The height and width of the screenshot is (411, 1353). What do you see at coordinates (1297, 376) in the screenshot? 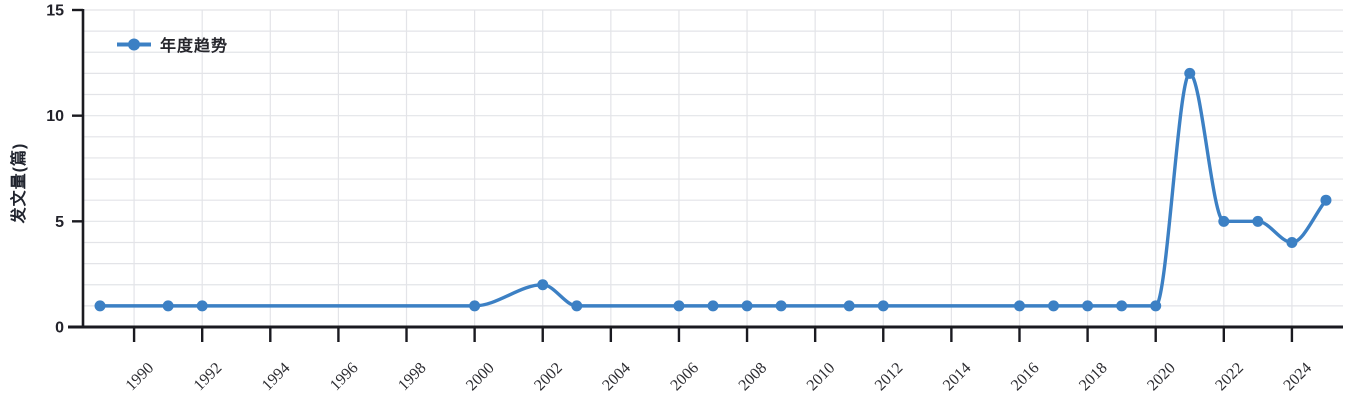
I see `x-tick-label: 2024` at bounding box center [1297, 376].